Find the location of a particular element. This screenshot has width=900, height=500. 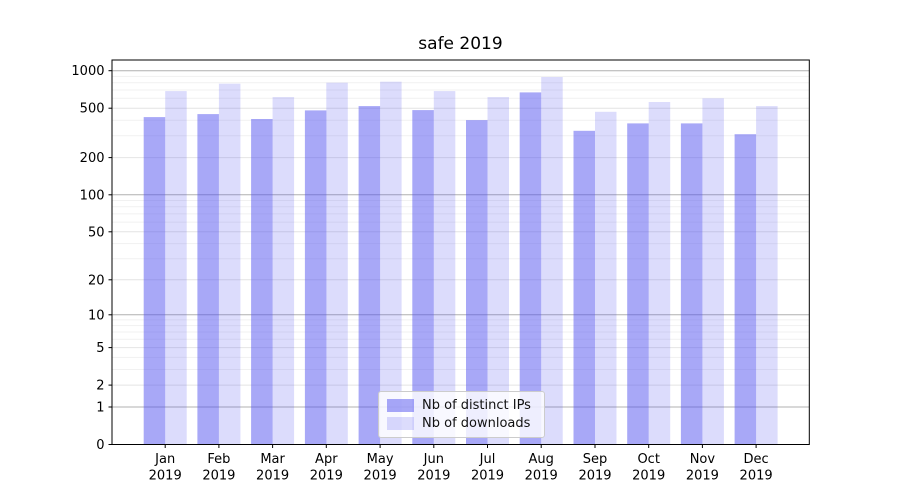

bar-downloads-oct is located at coordinates (659, 273).